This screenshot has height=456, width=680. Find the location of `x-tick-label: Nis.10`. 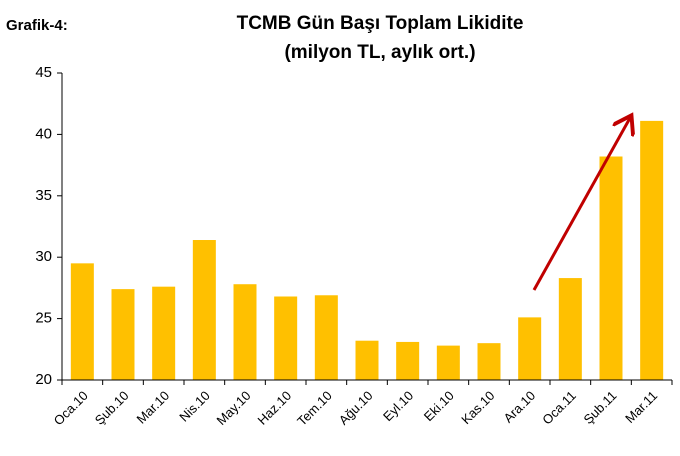

x-tick-label: Nis.10 is located at coordinates (194, 406).